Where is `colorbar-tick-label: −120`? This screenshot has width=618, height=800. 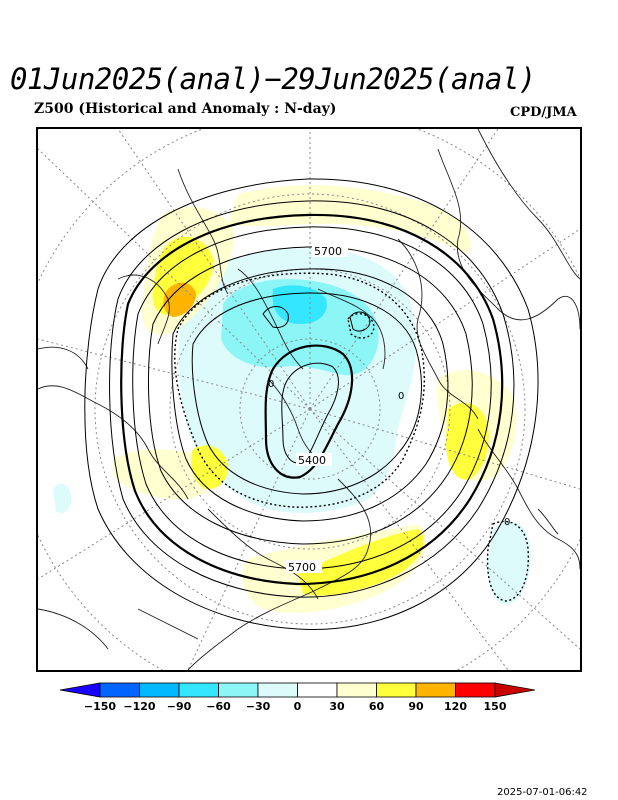
colorbar-tick-label: −120 is located at coordinates (139, 706).